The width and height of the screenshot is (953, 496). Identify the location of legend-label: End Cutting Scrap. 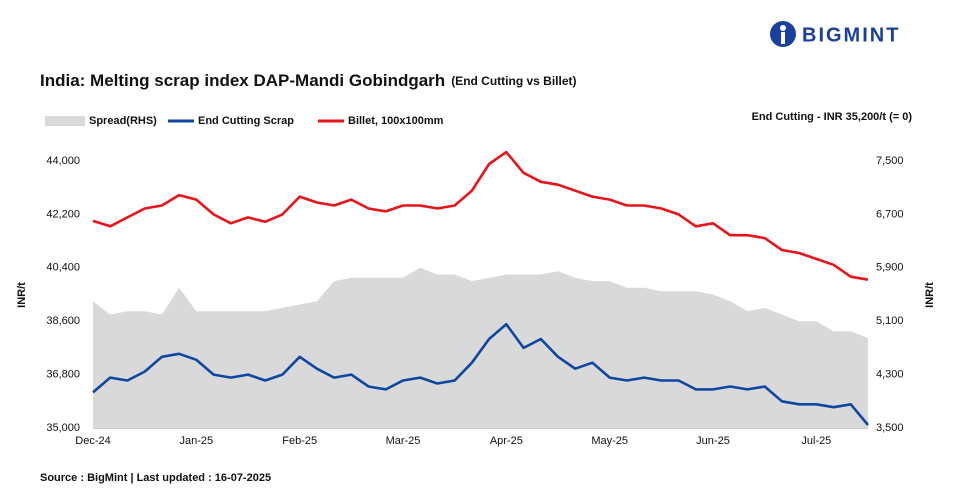
(246, 121).